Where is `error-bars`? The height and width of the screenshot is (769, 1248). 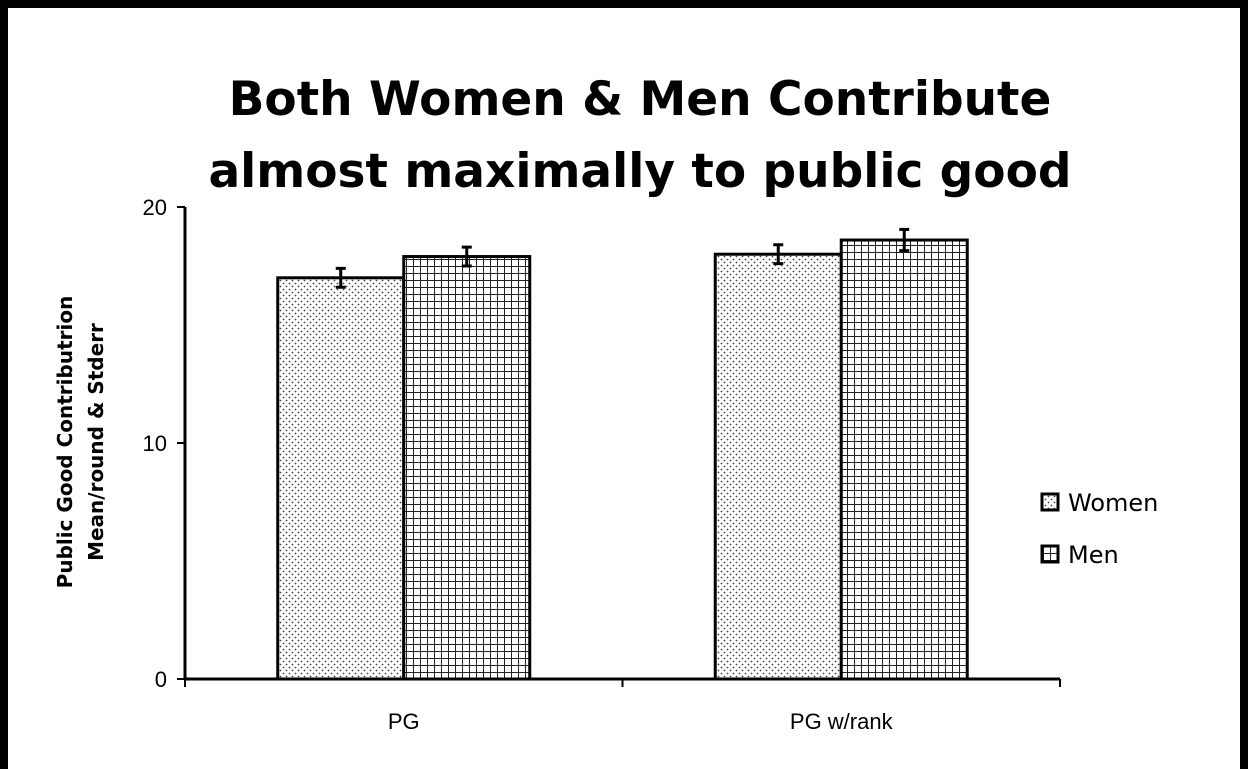 error-bars is located at coordinates (622, 258).